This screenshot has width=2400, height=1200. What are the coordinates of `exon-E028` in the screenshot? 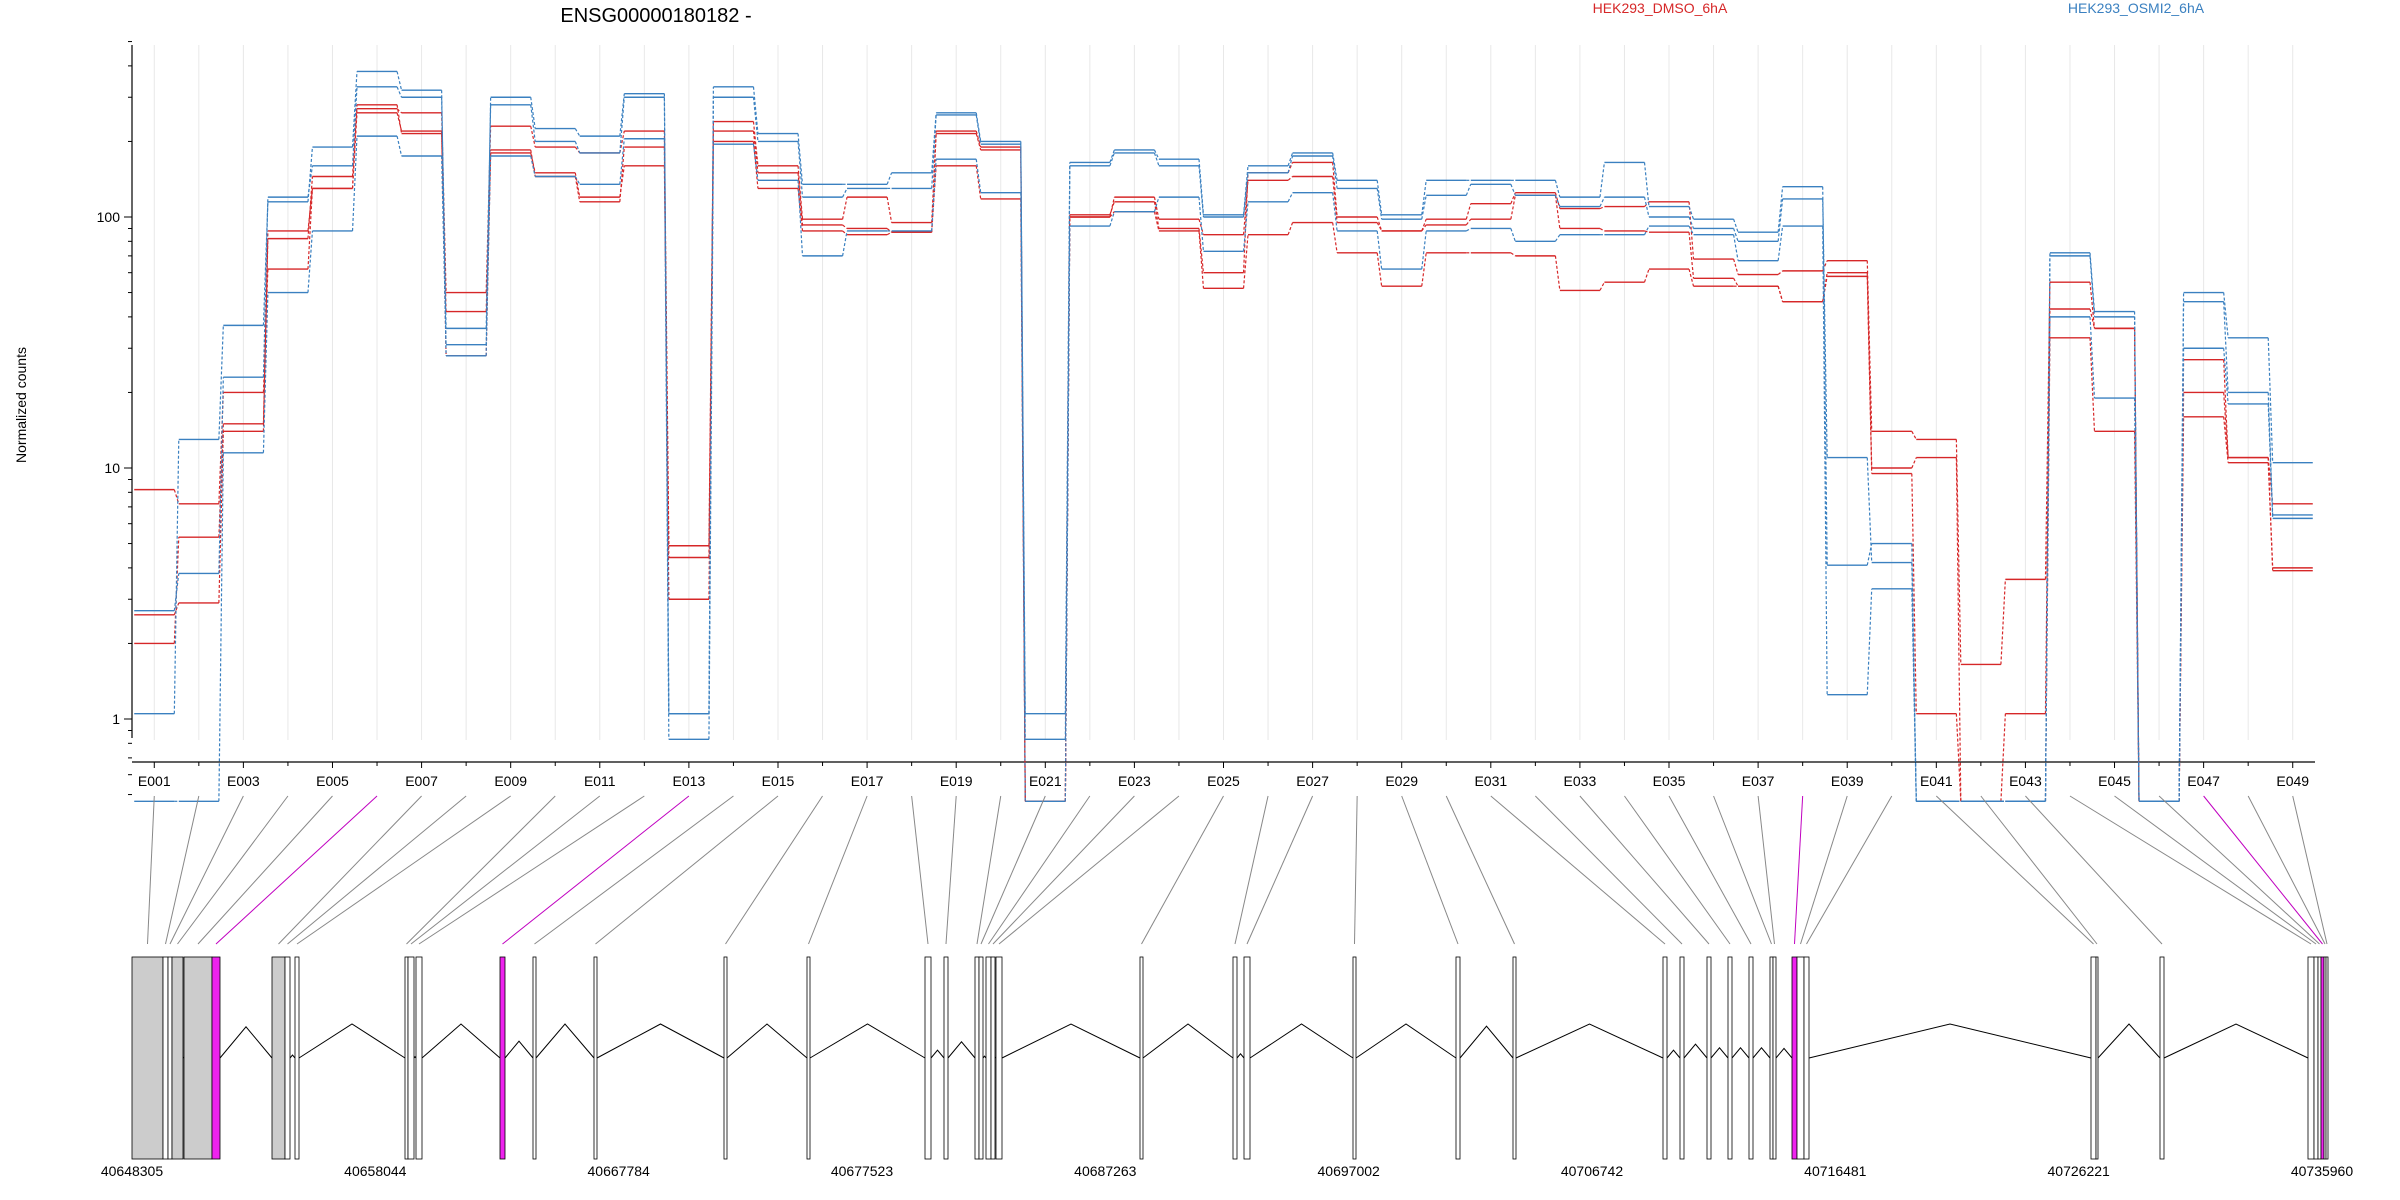 It's located at (1354, 1058).